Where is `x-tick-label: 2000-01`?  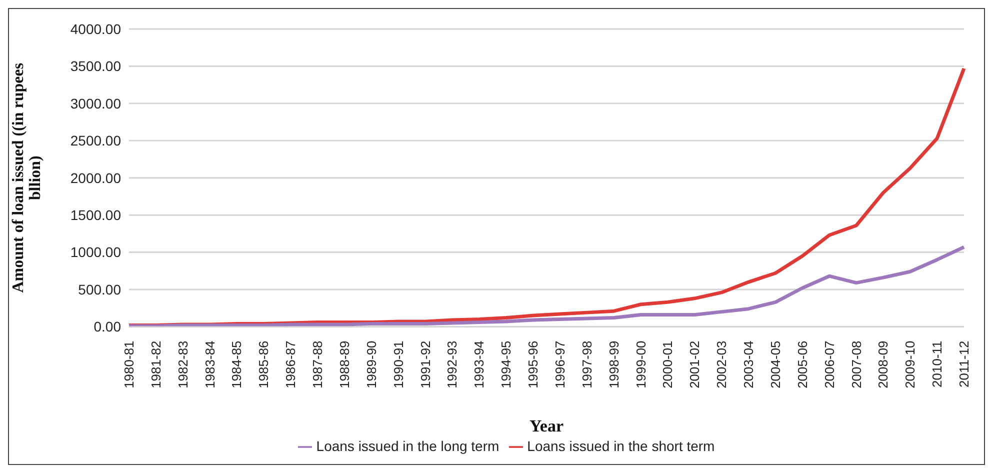 x-tick-label: 2000-01 is located at coordinates (668, 364).